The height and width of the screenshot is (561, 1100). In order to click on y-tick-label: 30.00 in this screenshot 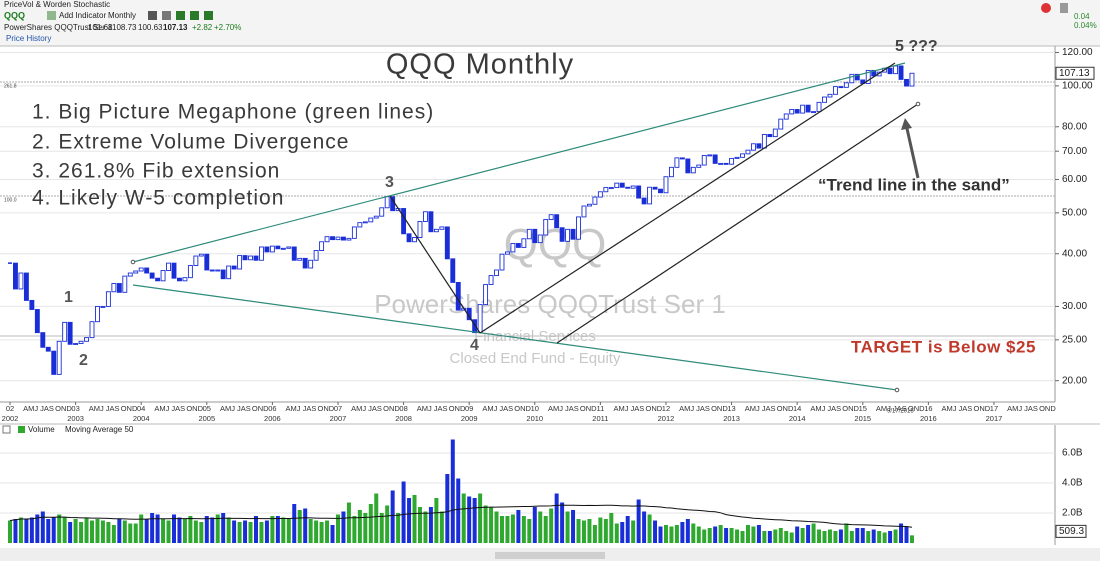, I will do `click(1074, 306)`.